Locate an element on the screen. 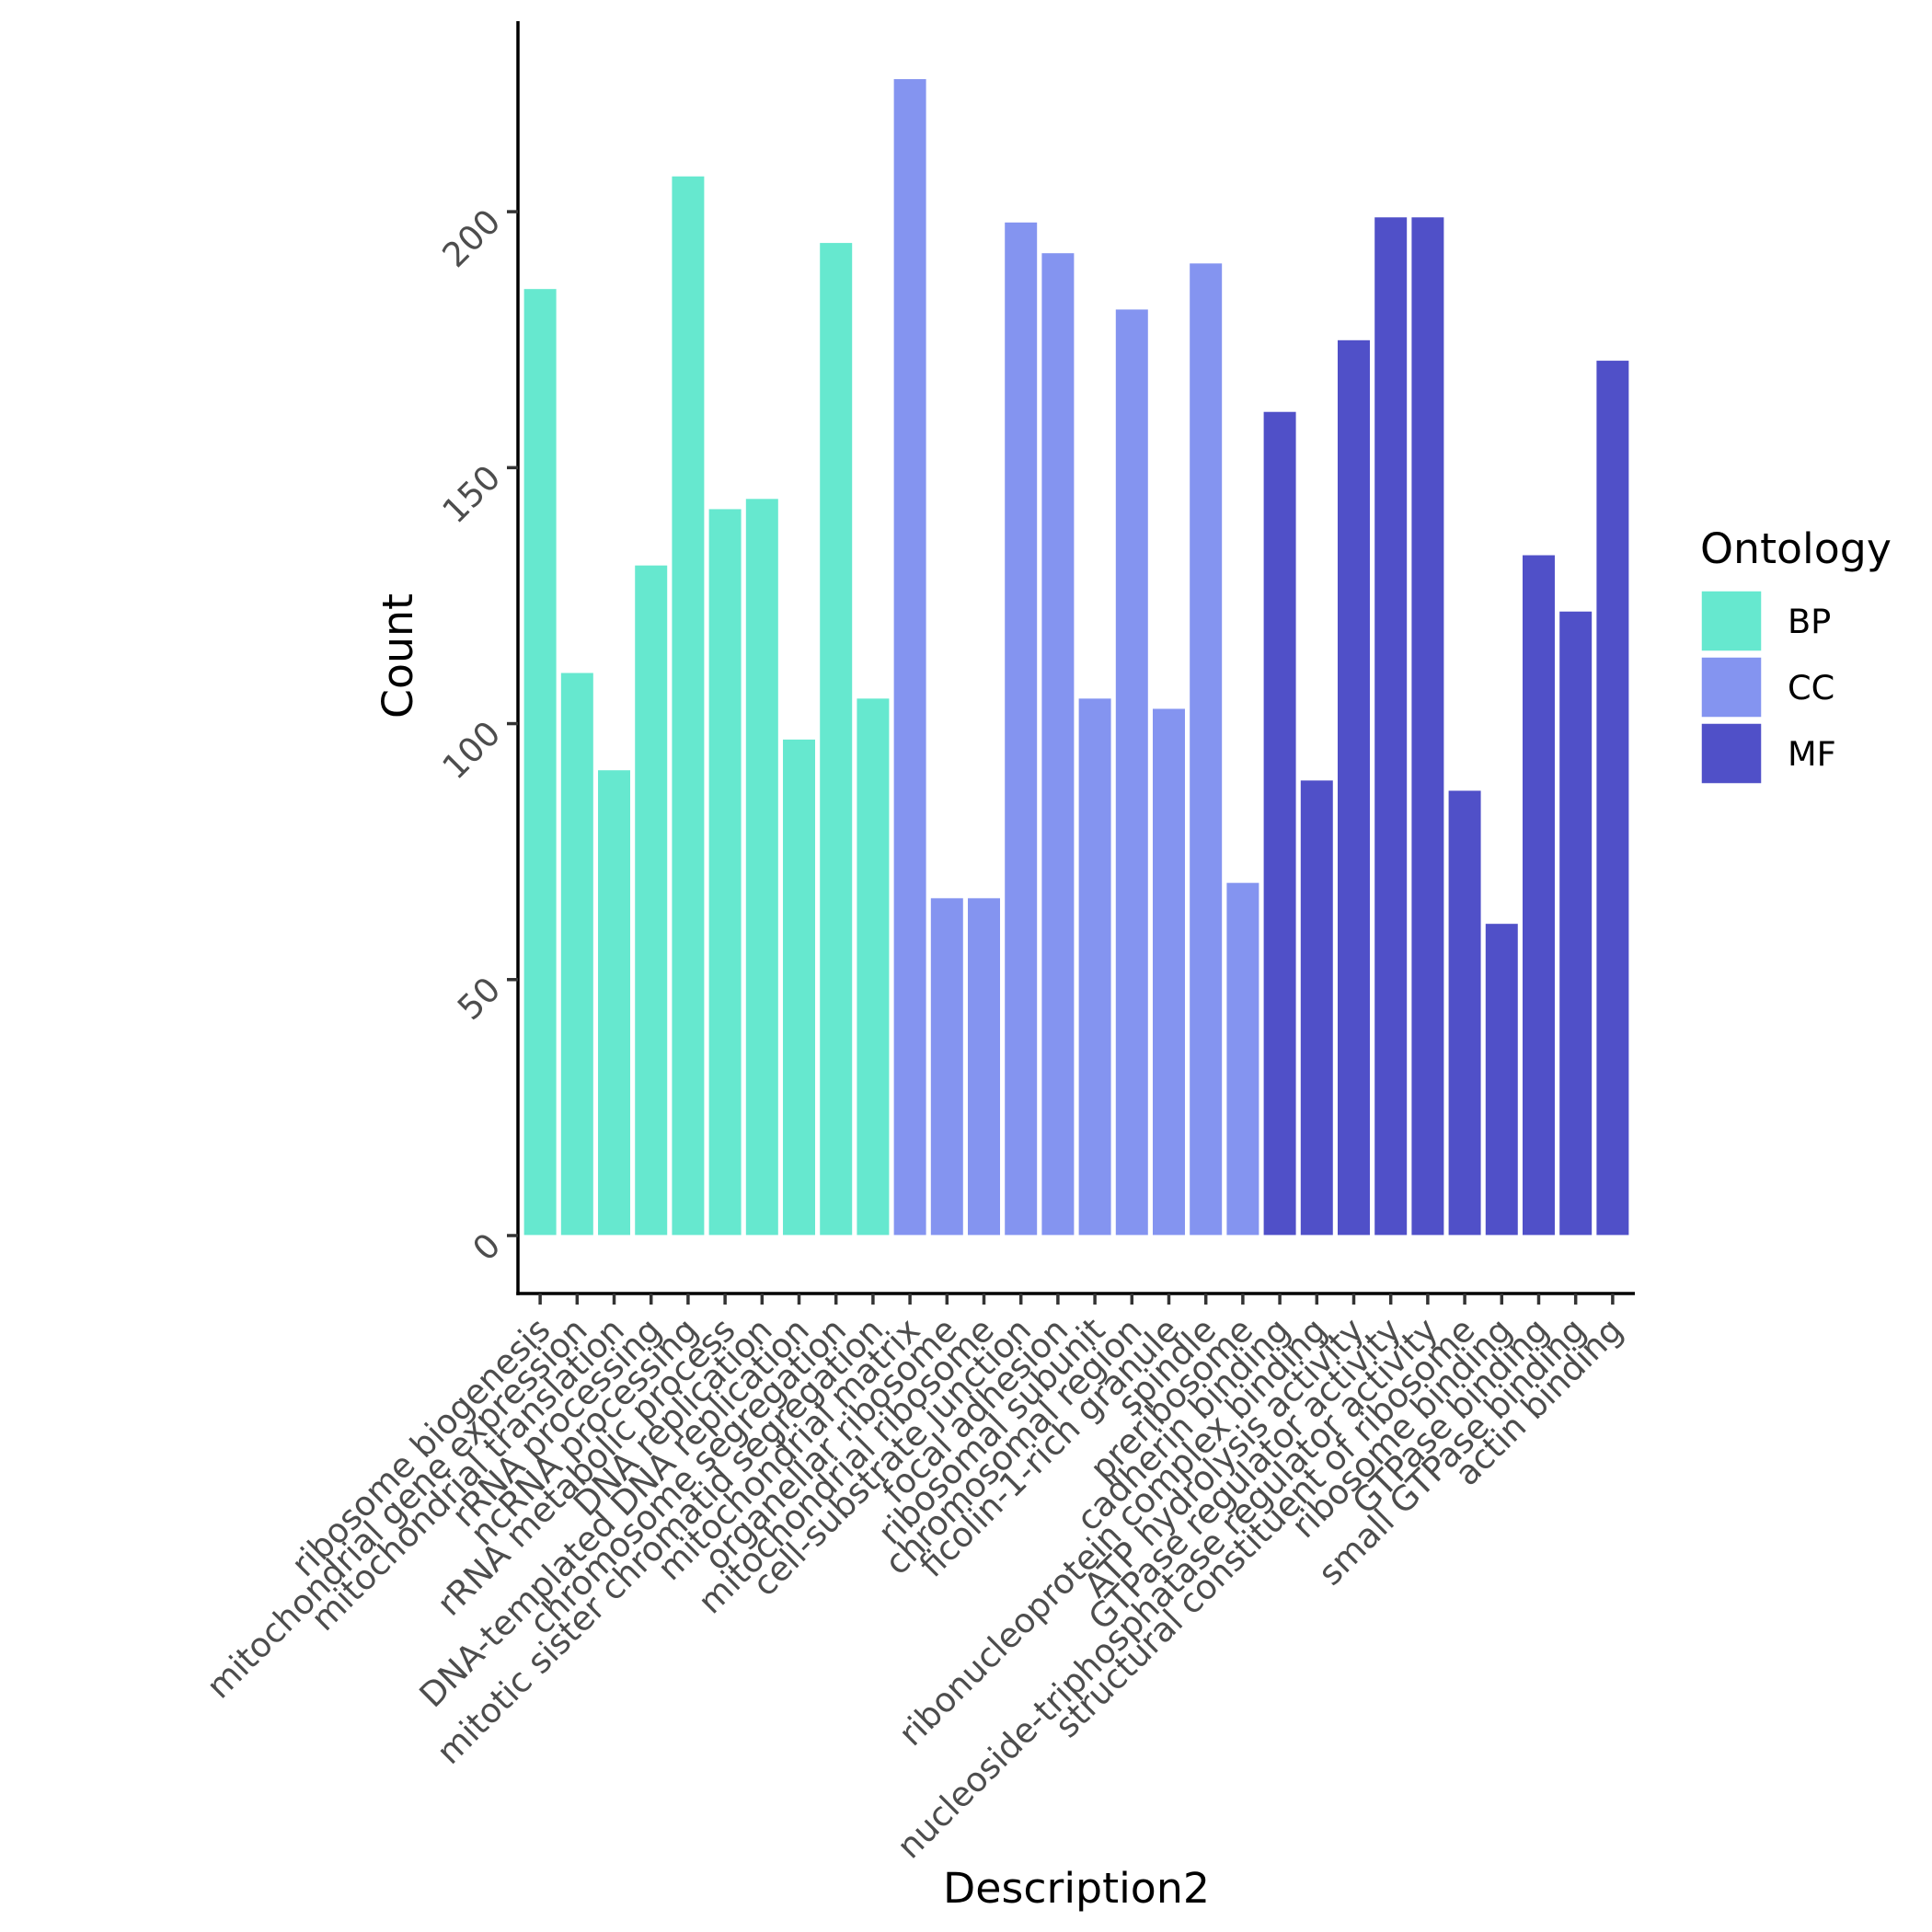 The height and width of the screenshot is (1932, 1932). bar-mitochondrial-ribosome is located at coordinates (984, 1066).